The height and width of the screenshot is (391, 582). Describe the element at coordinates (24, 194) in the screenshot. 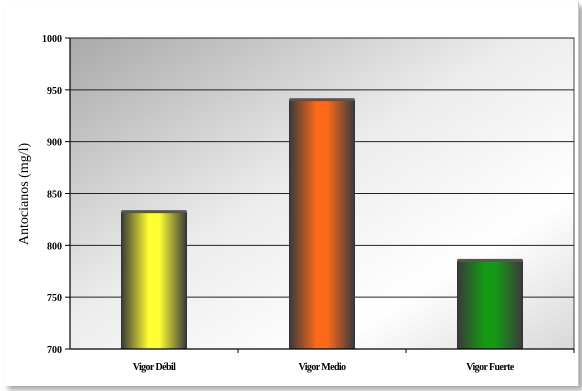

I see `y-axis-label: Antocianos (mg/l)` at that location.